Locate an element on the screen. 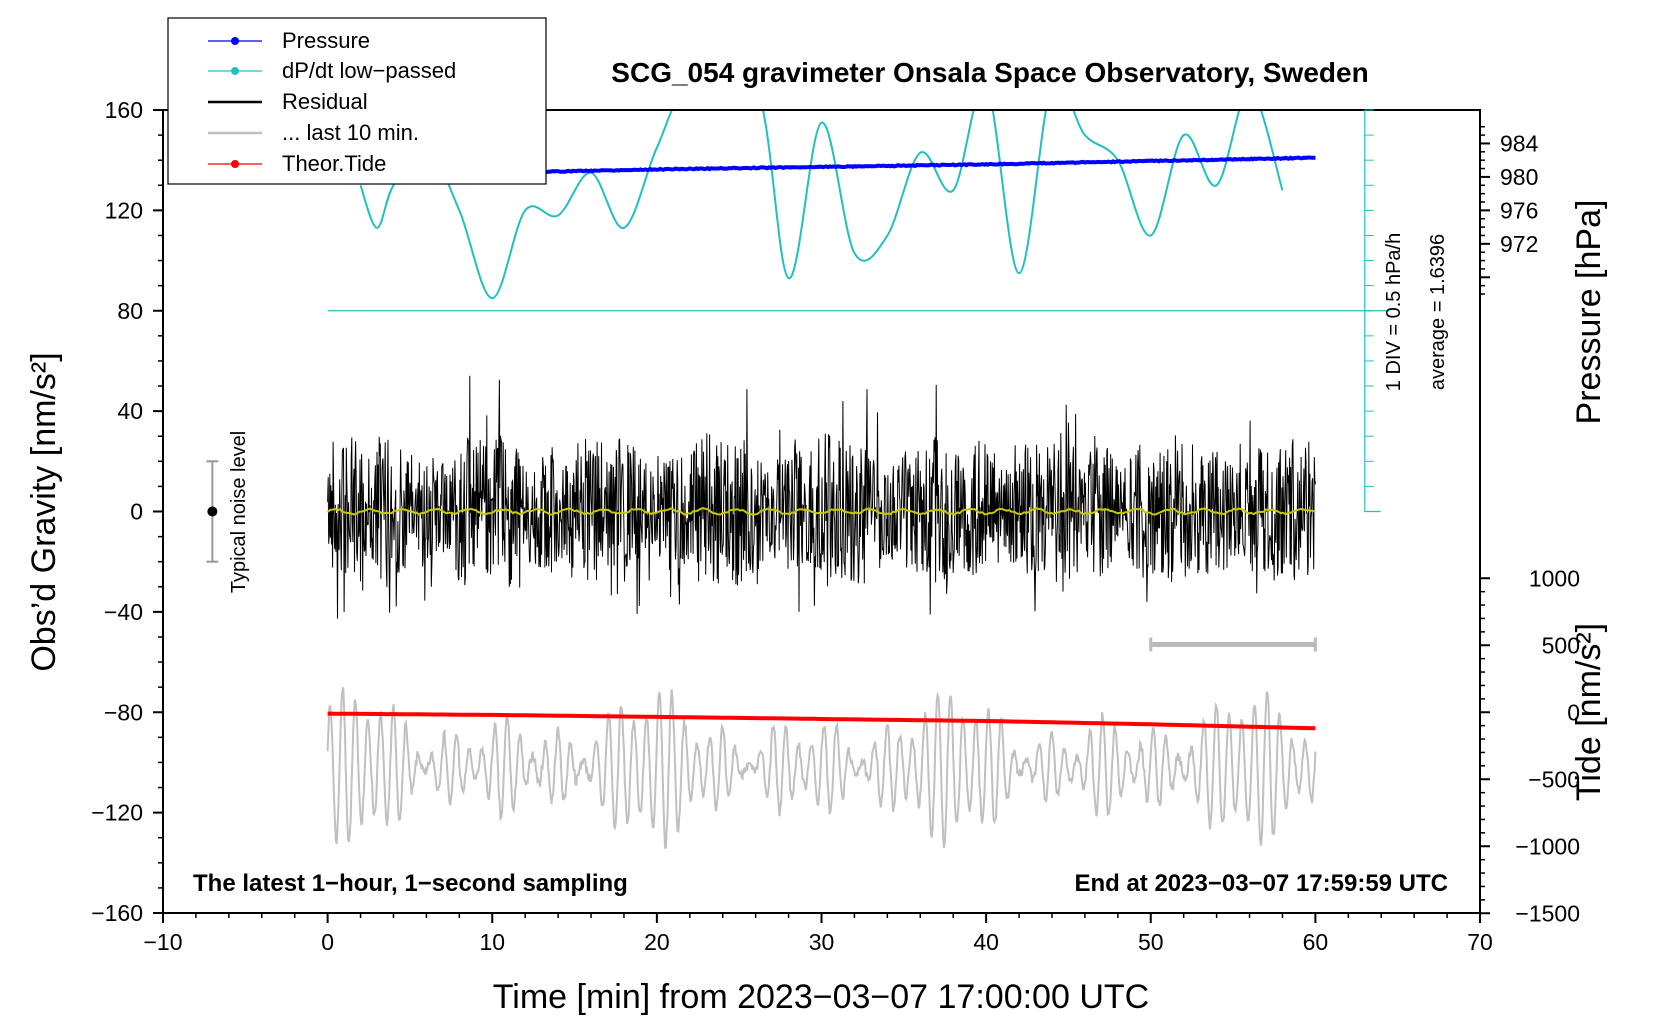  x-tick-label: 10 is located at coordinates (492, 942).